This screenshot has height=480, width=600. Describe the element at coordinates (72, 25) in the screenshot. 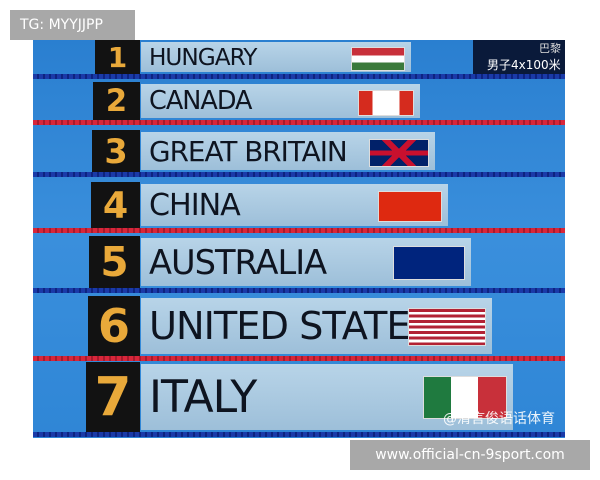

I see `overlay-tag: TG: MYYJJPP` at that location.